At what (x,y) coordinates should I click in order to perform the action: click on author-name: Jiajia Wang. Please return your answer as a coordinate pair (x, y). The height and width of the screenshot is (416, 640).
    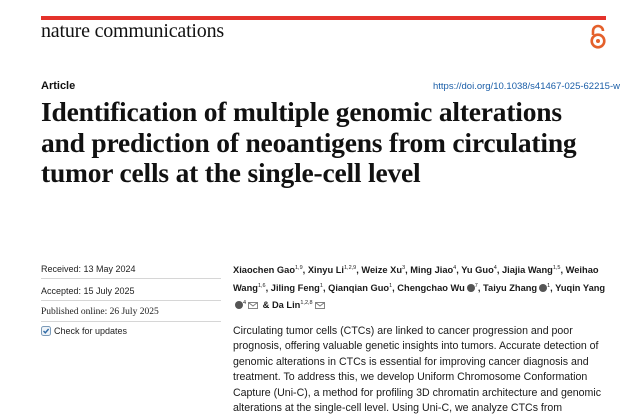
    Looking at the image, I should click on (527, 270).